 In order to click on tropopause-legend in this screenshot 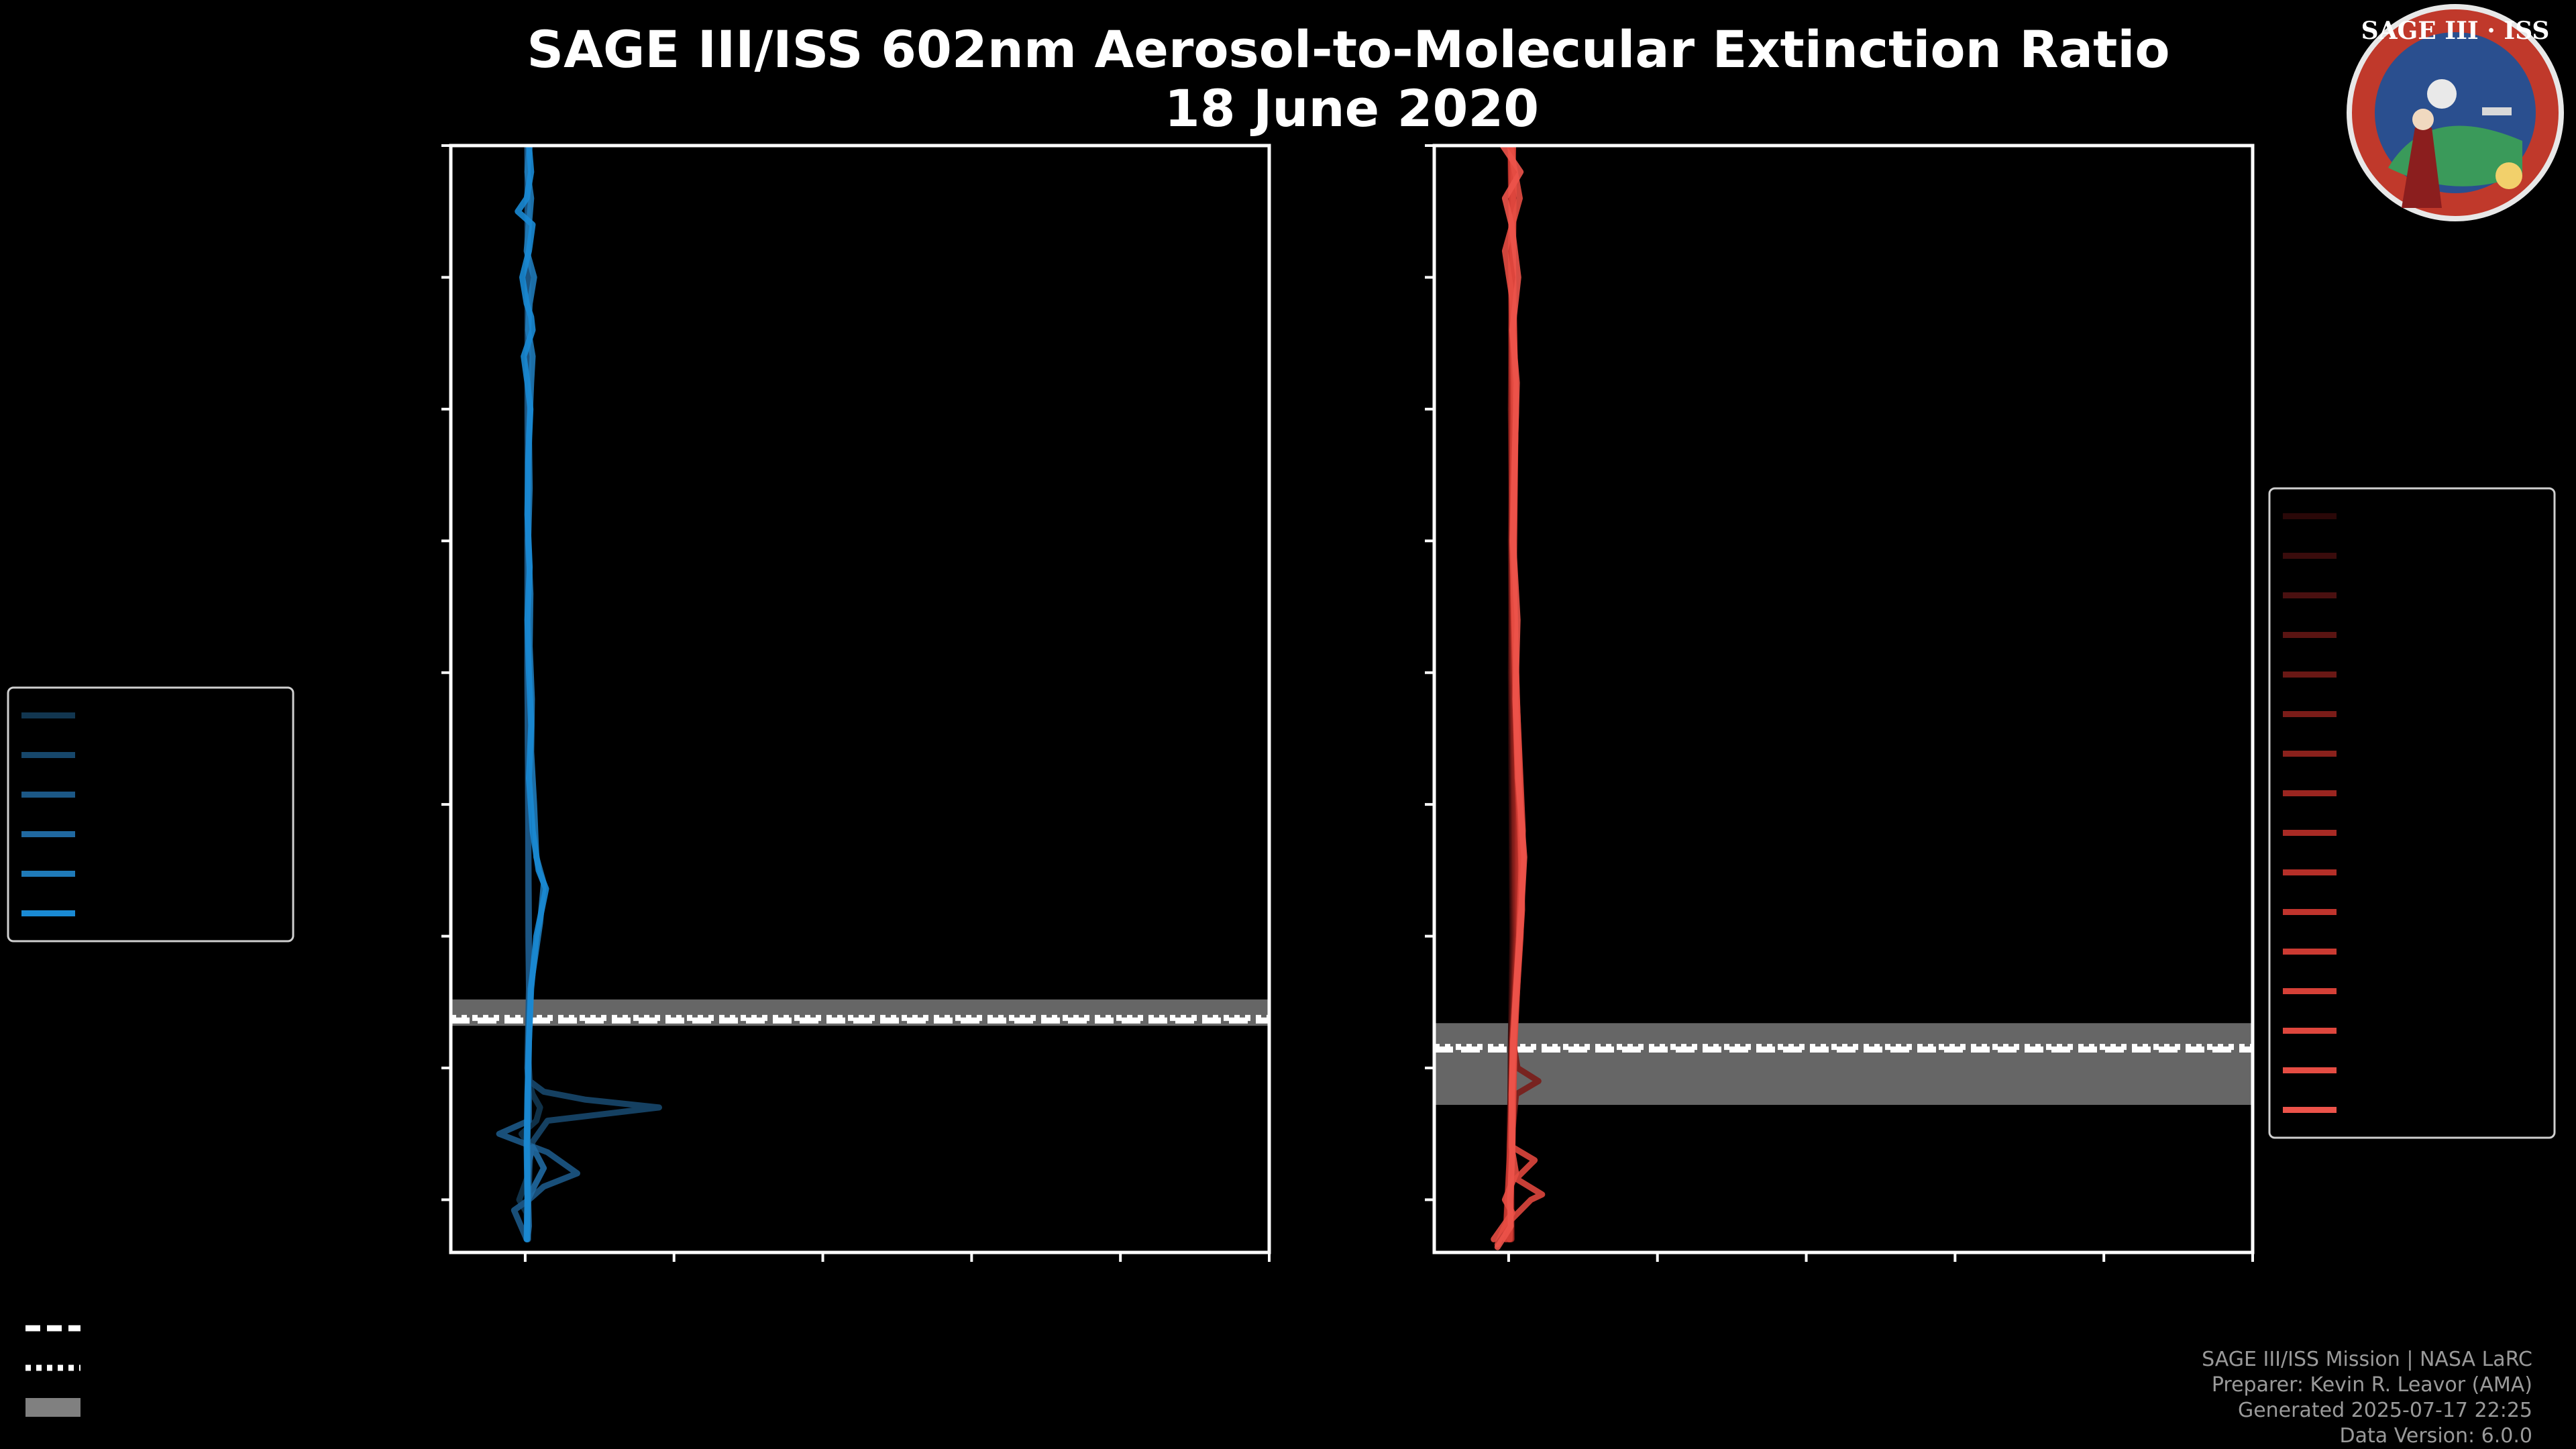, I will do `click(52, 1371)`.